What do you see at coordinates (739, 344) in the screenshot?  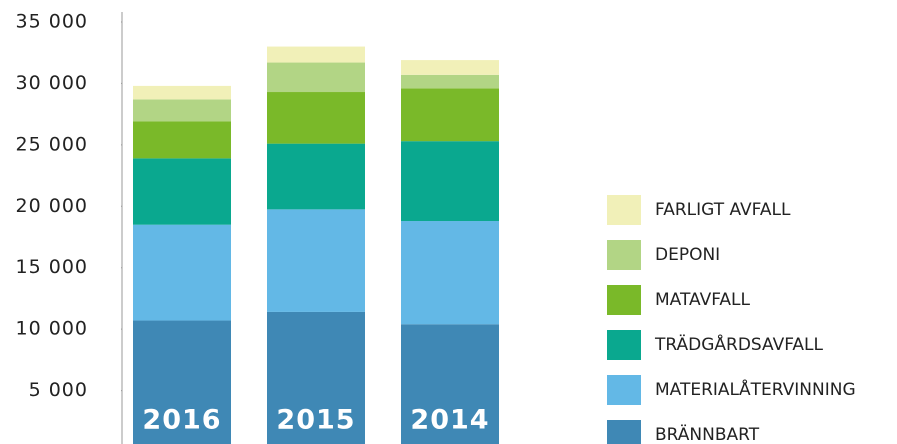 I see `legend-label: TRÄDGÅRDSAVFALL` at bounding box center [739, 344].